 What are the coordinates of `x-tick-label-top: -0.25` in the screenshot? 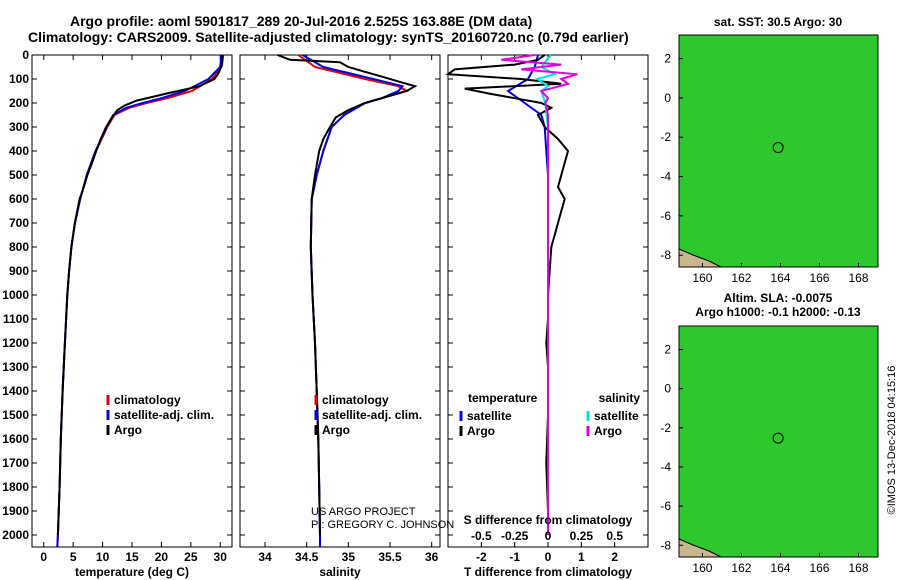 It's located at (515, 536).